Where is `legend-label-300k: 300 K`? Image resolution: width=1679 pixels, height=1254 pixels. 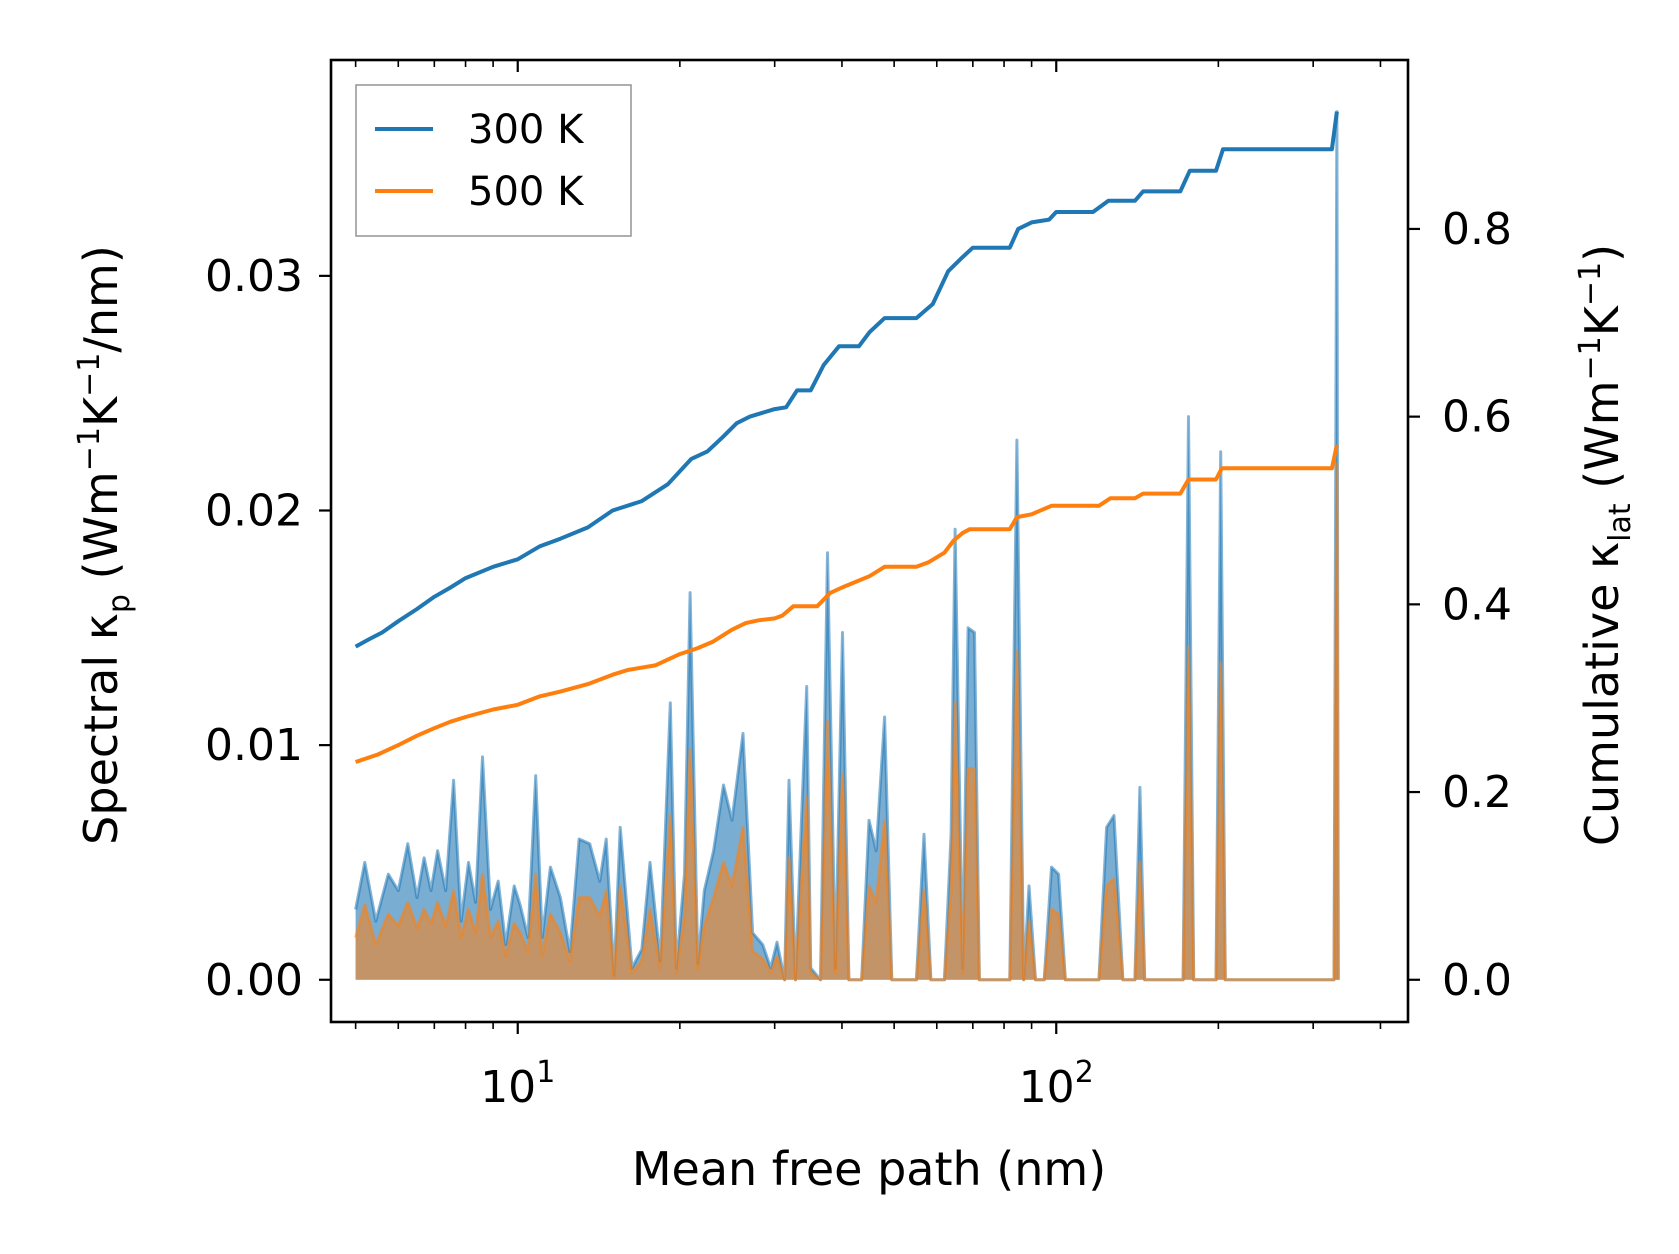
legend-label-300k: 300 K is located at coordinates (526, 130).